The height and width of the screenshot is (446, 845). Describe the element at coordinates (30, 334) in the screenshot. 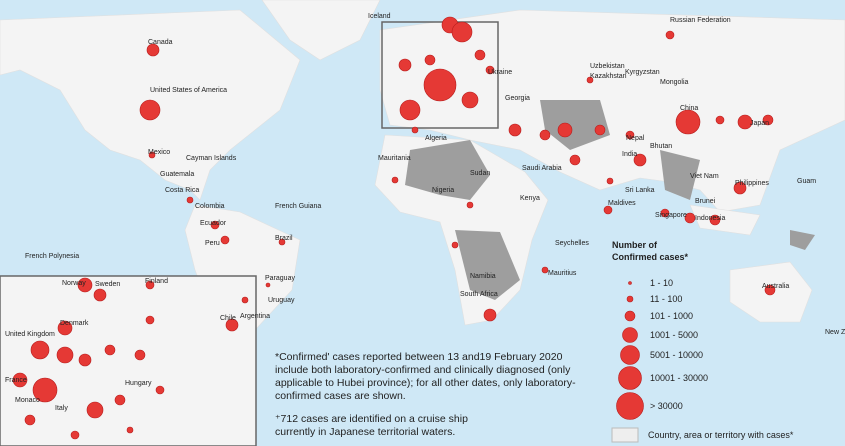

I see `country-label: United Kingdom` at that location.